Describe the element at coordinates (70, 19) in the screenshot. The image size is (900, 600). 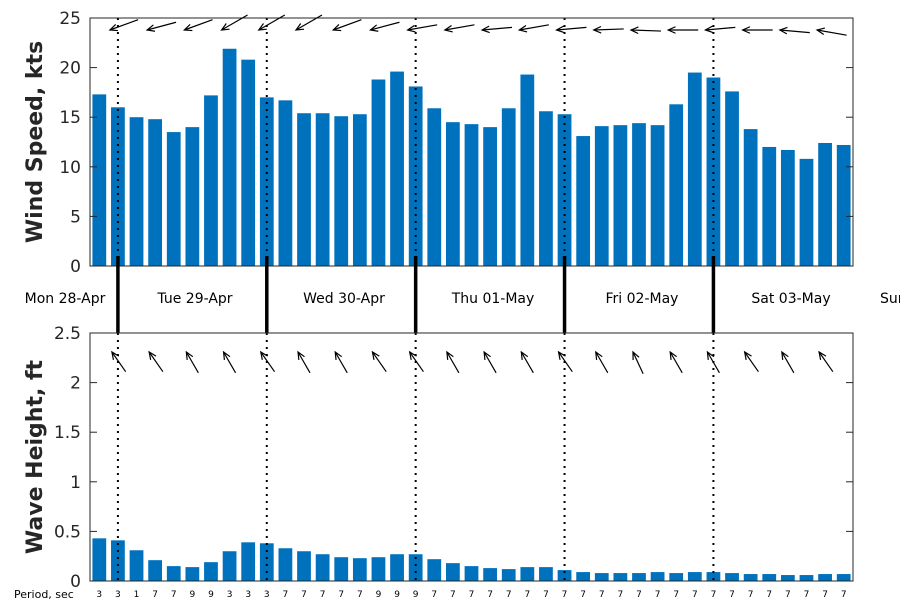
I see `y-tick-label: 25` at that location.